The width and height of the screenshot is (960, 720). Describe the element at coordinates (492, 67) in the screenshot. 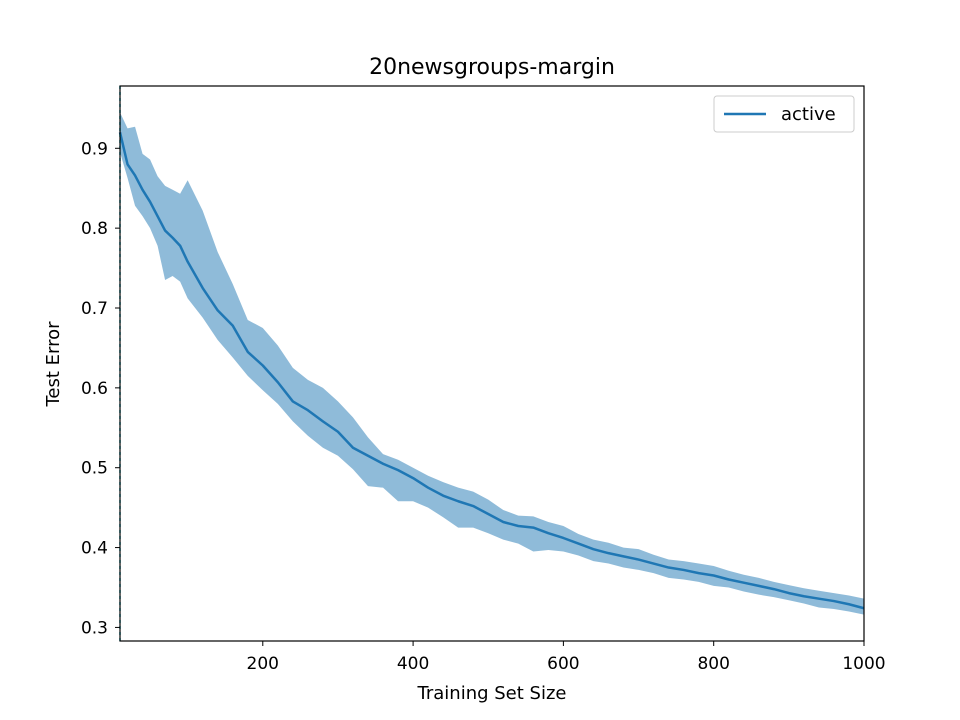

I see `chart-title: 20newsgroups-margin` at that location.